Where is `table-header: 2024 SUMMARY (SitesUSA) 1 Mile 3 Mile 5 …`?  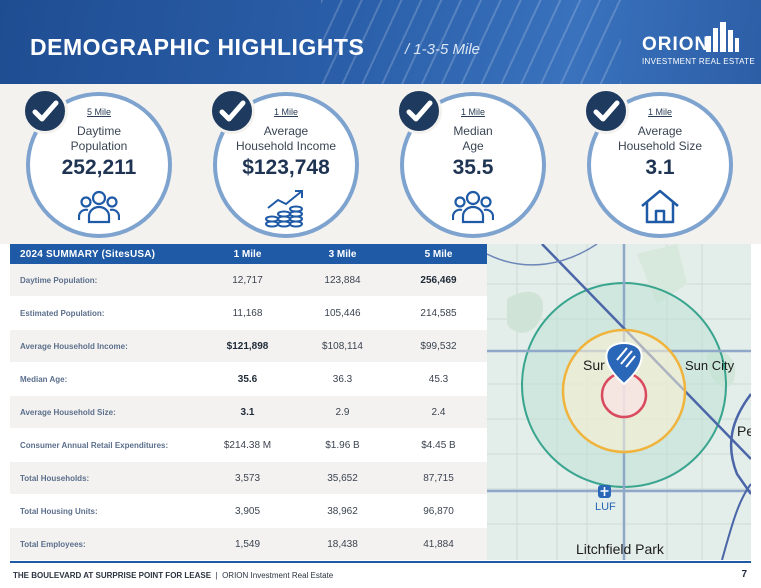 table-header: 2024 SUMMARY (SitesUSA) 1 Mile 3 Mile 5 … is located at coordinates (248, 254).